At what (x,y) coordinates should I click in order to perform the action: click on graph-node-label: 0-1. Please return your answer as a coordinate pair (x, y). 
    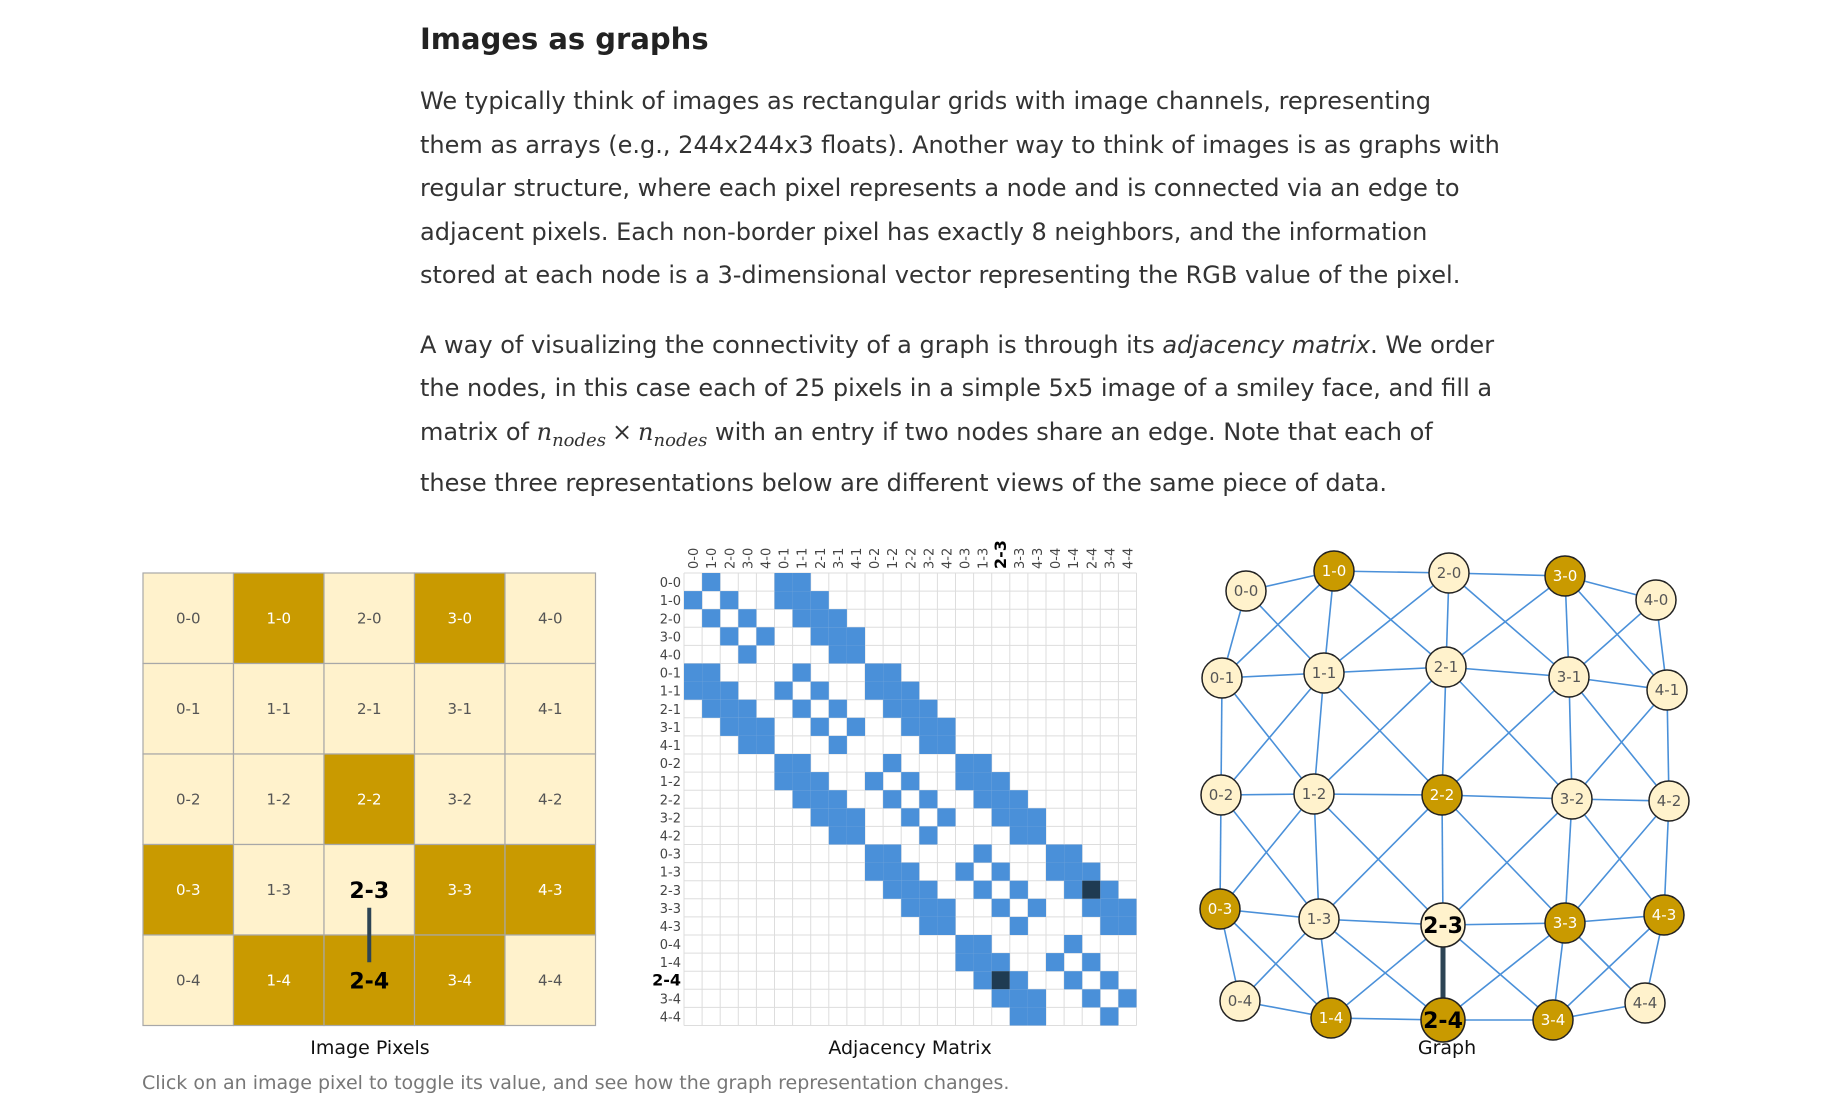
    Looking at the image, I should click on (1222, 678).